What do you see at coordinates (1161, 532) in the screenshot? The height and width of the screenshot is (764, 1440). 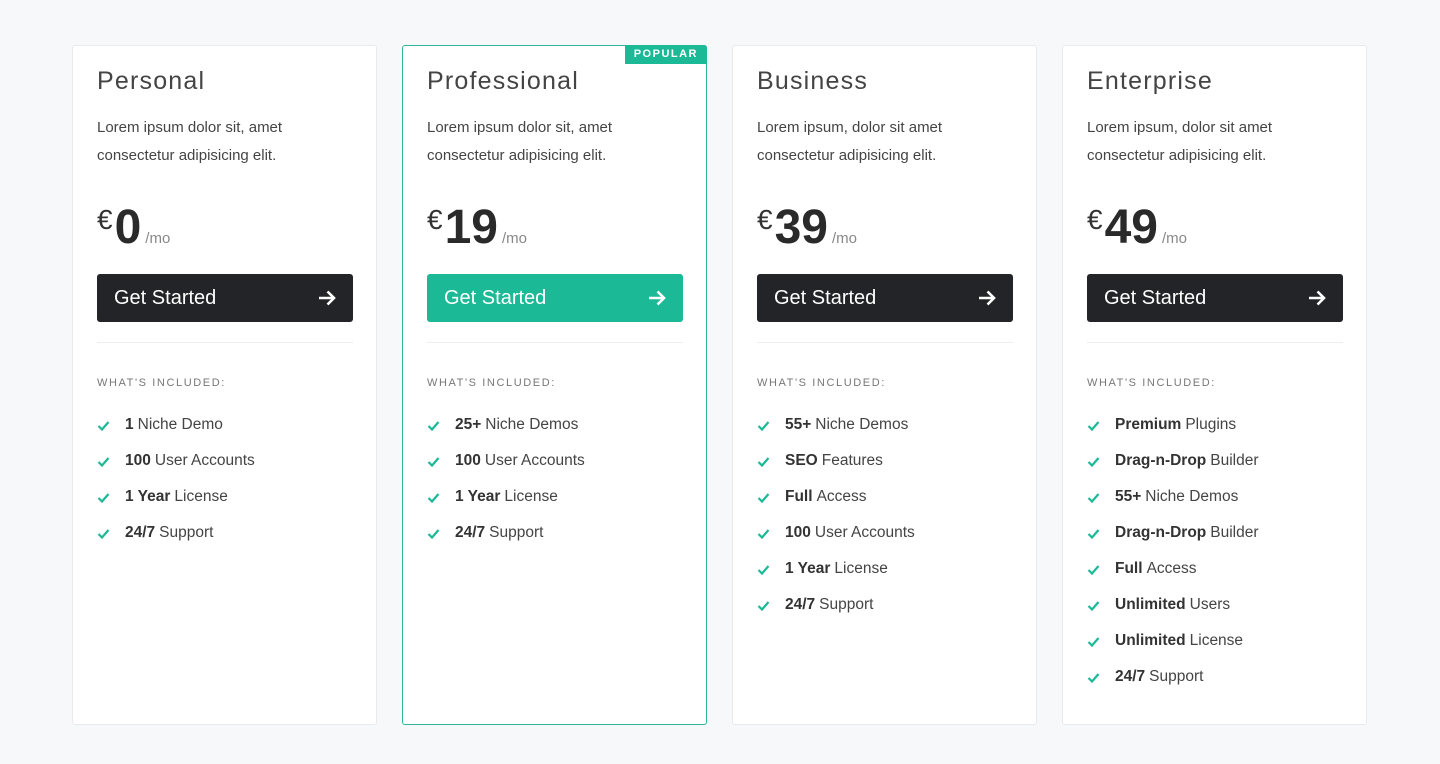 I see `feature-highlight: Drag-n-Drop` at bounding box center [1161, 532].